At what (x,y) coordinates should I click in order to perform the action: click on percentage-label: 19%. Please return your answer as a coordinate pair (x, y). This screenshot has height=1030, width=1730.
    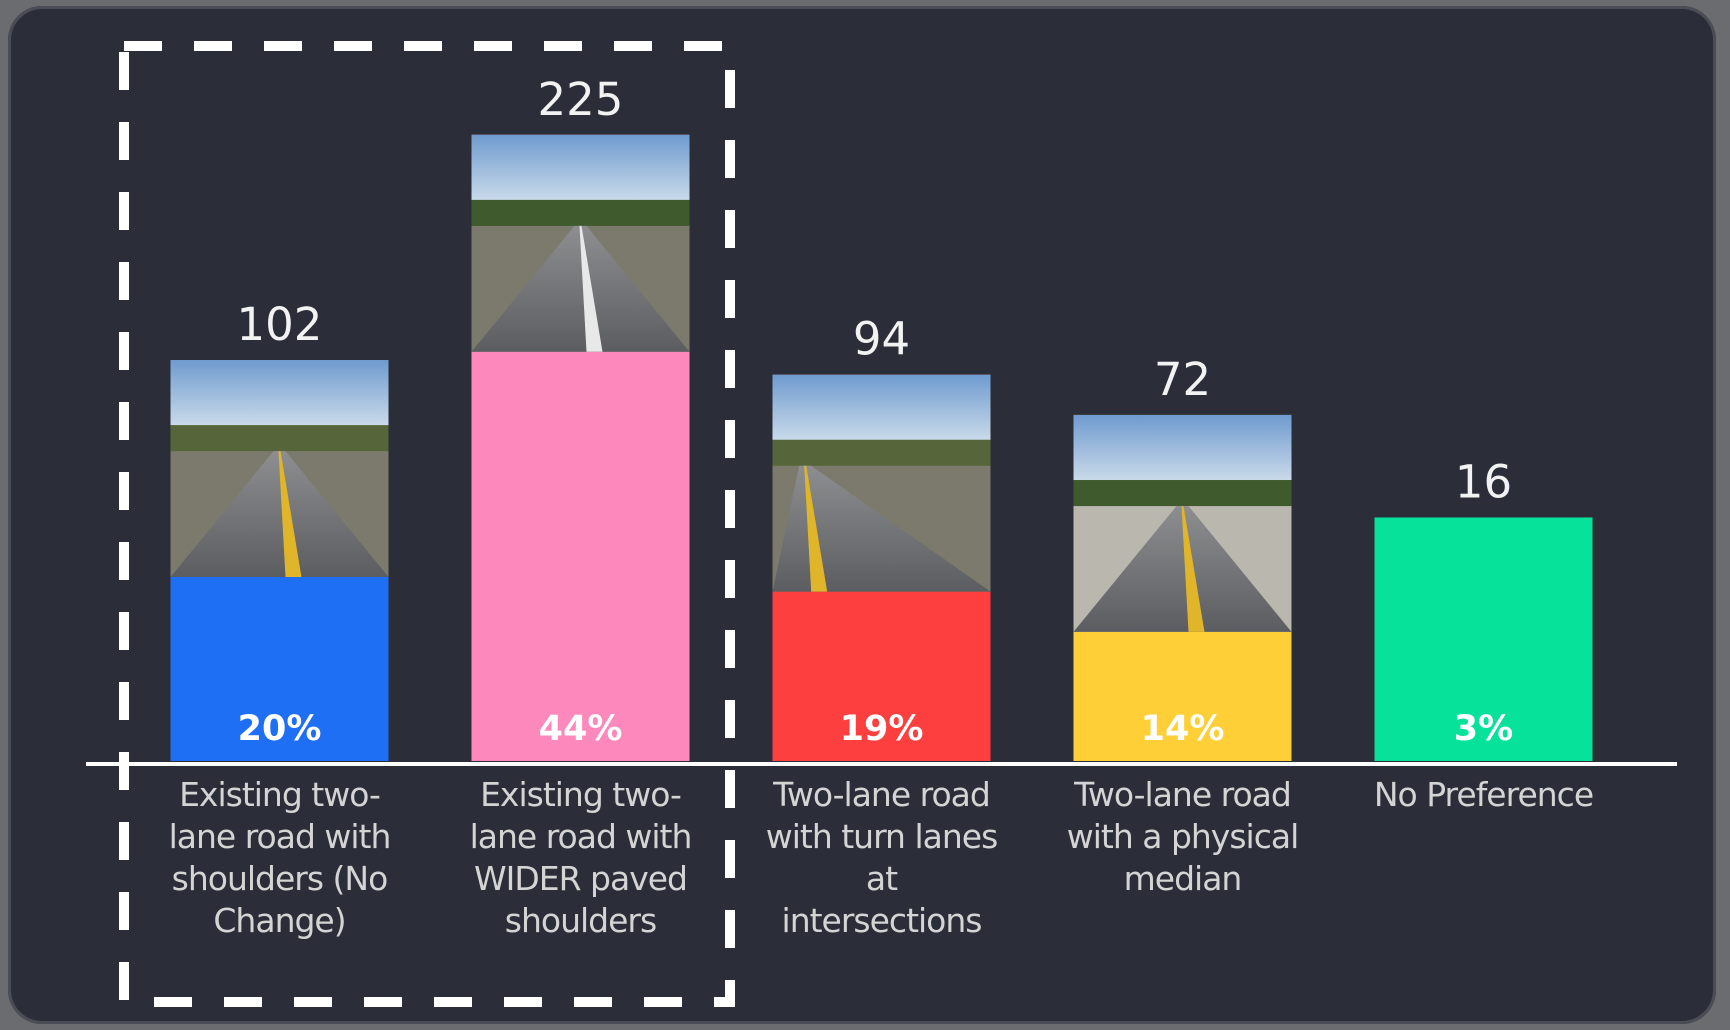
    Looking at the image, I should click on (882, 729).